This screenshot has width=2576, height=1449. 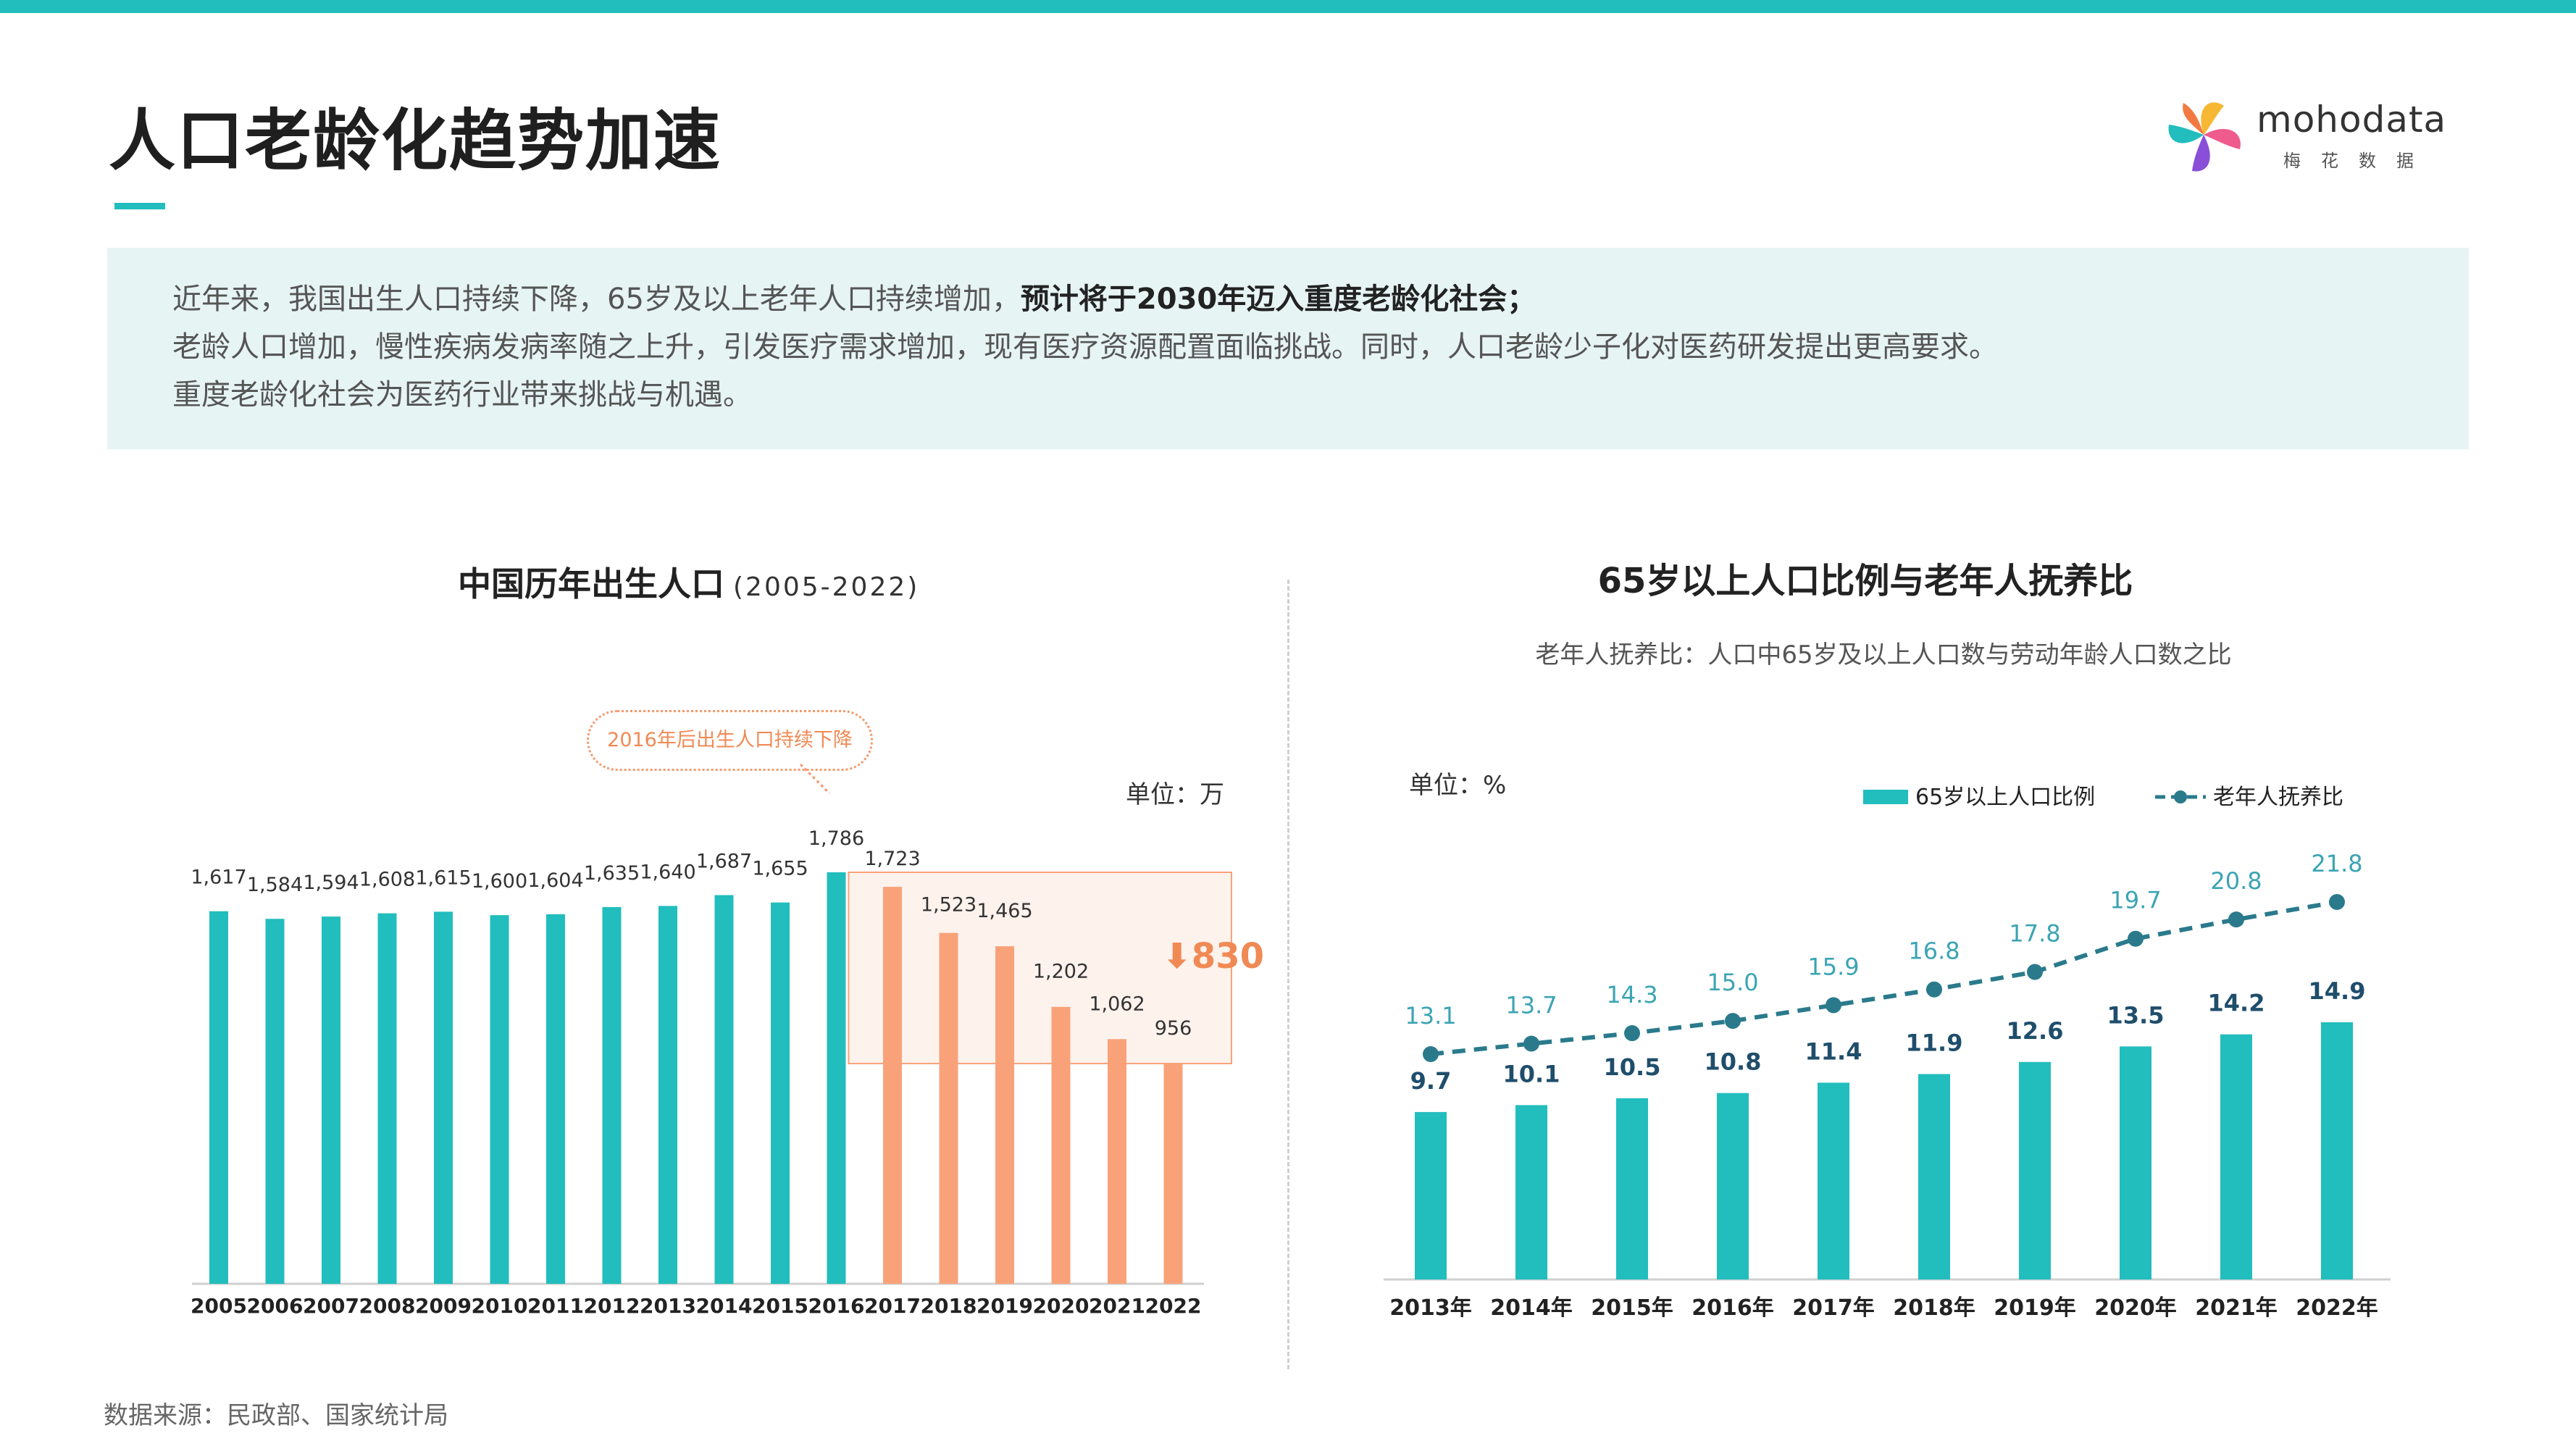 I want to click on bar-birth-2018, so click(x=948, y=1108).